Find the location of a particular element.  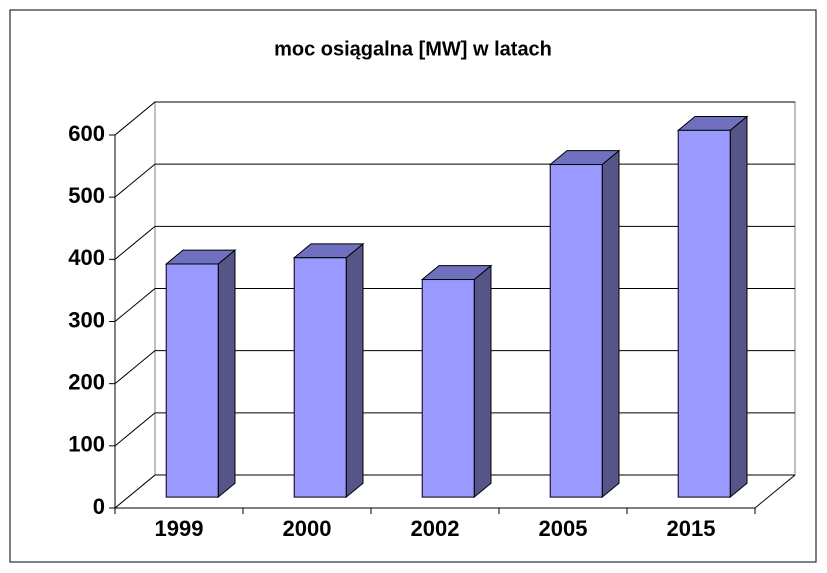

y-tick-label: 0 is located at coordinates (99, 506).